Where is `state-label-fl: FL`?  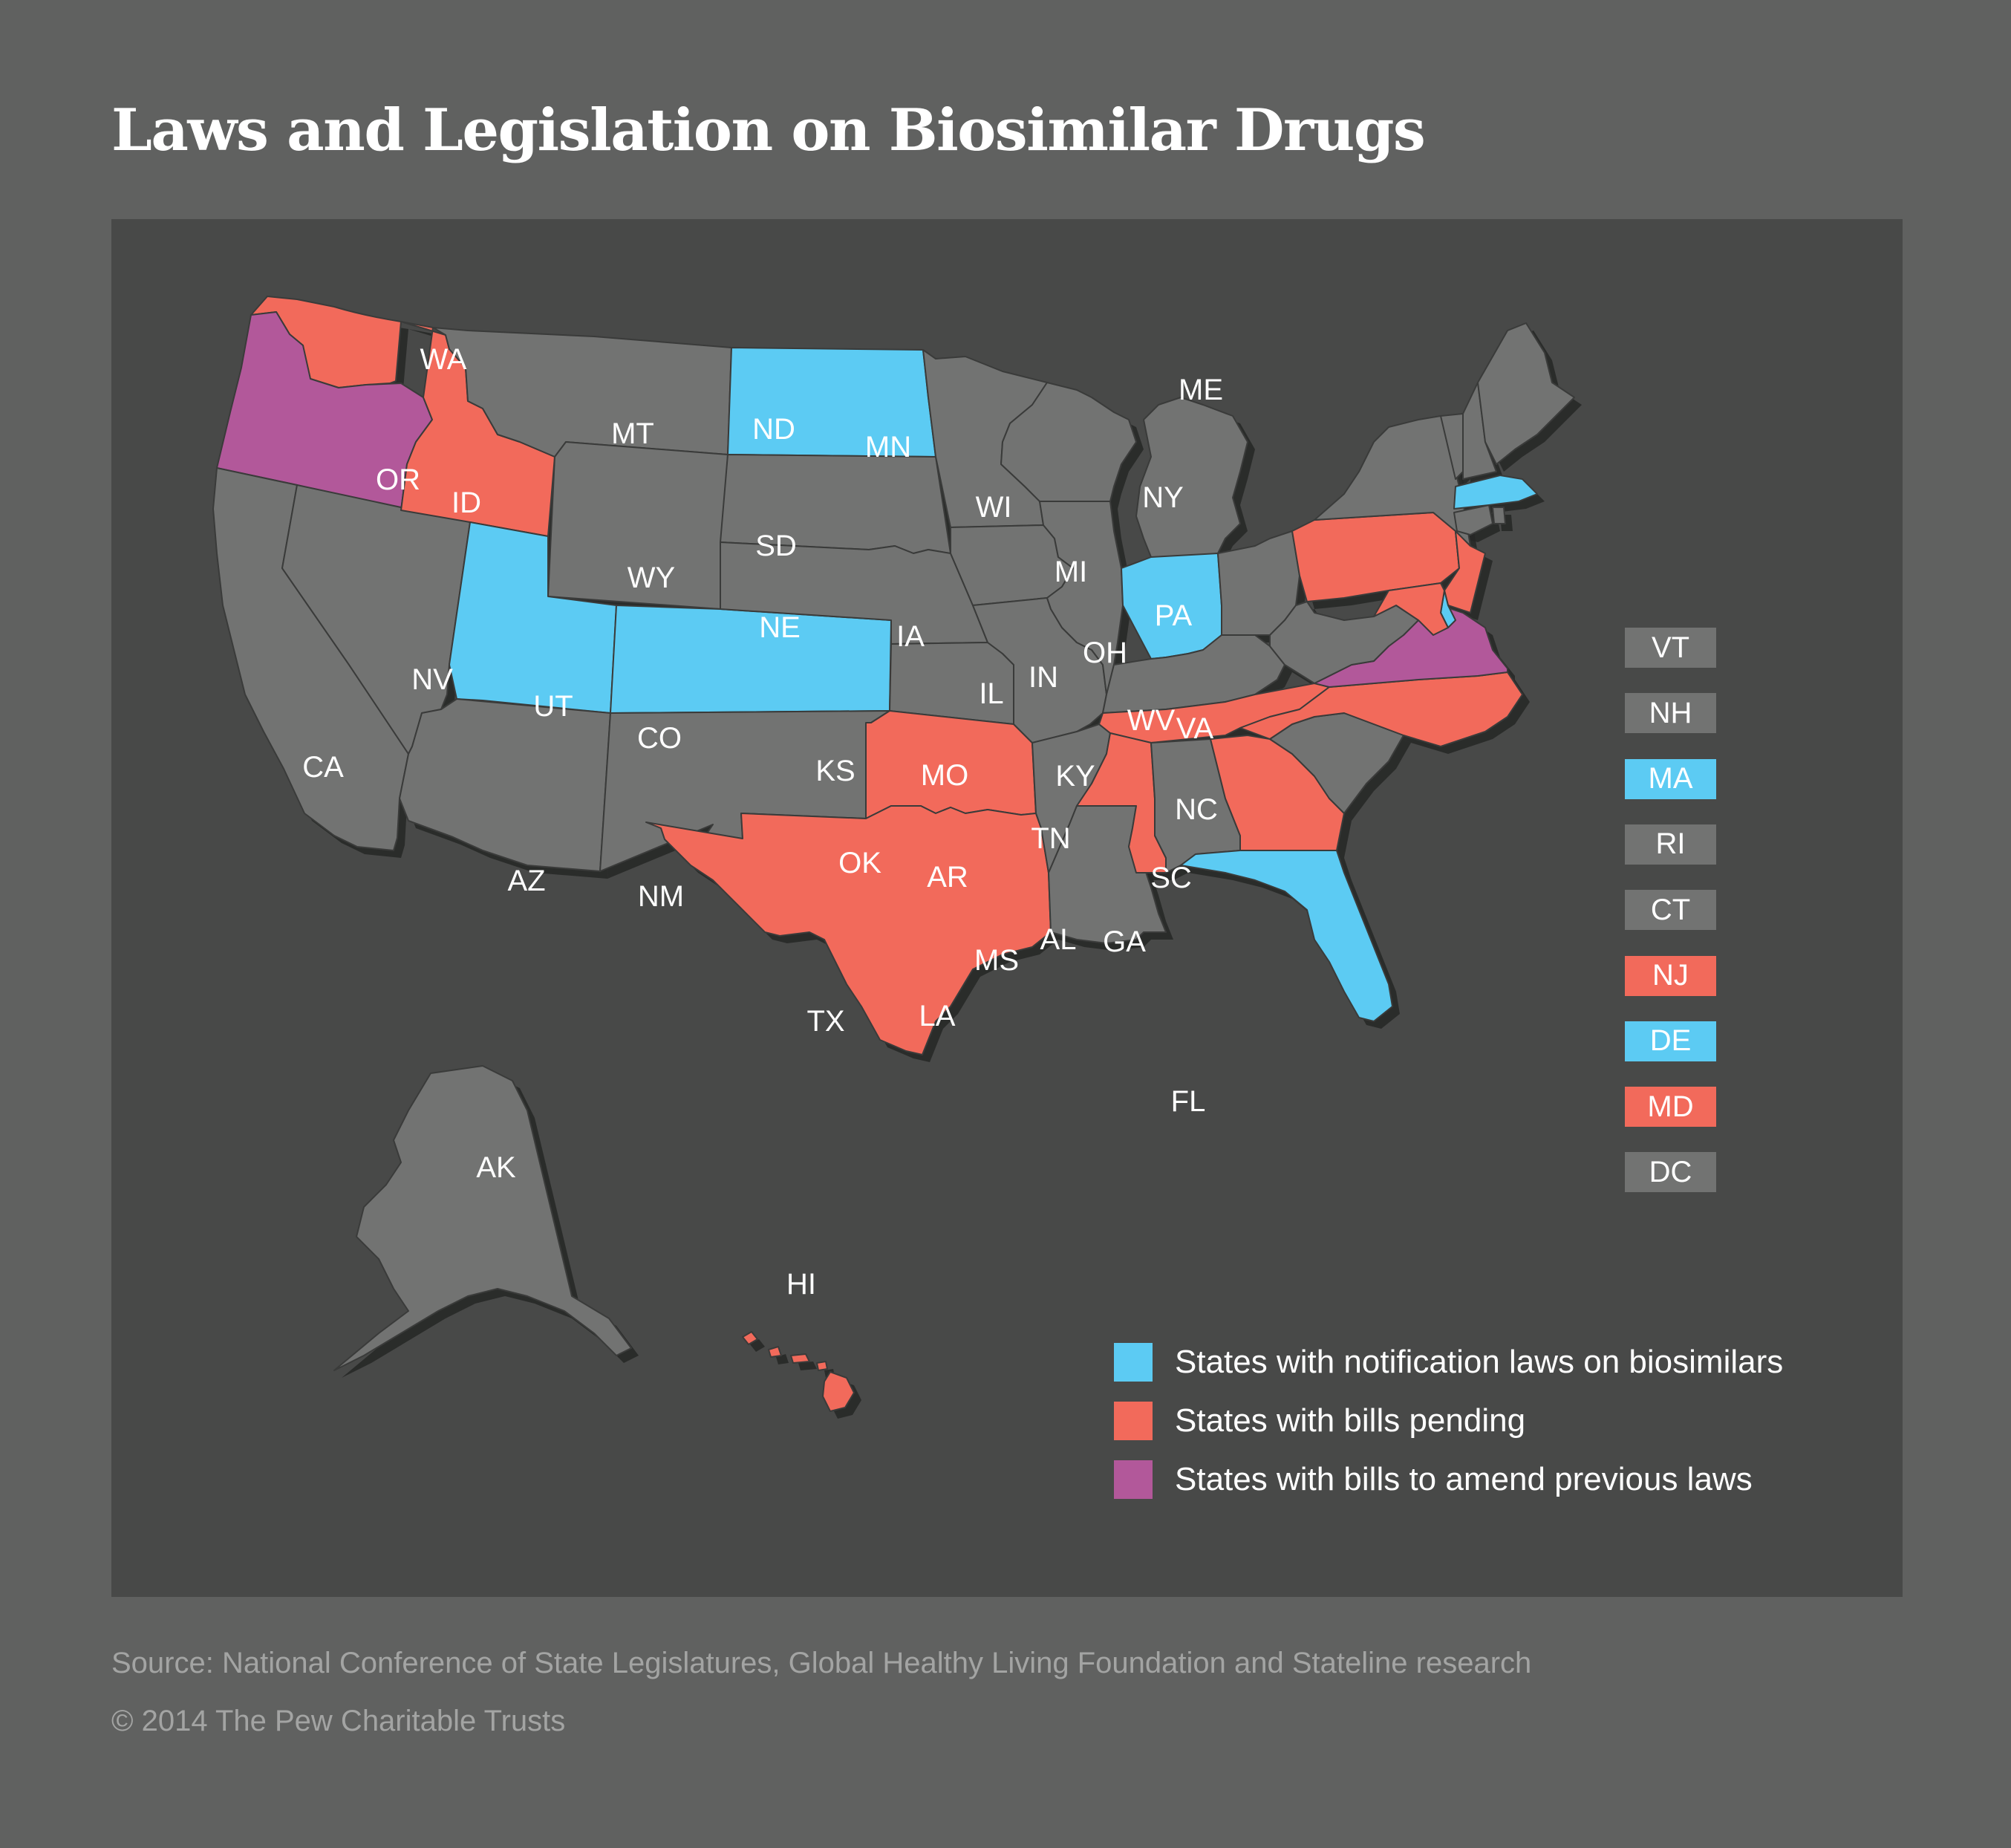 state-label-fl: FL is located at coordinates (1188, 1101).